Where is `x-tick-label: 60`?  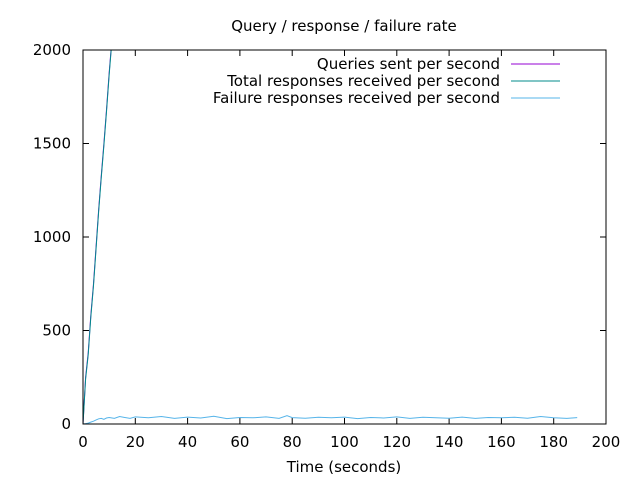 x-tick-label: 60 is located at coordinates (239, 442).